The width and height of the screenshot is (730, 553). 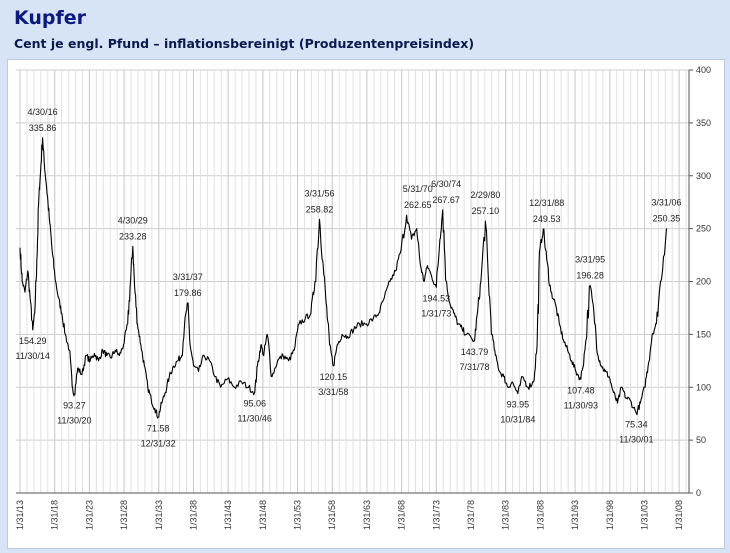 I want to click on annotation-value: 262.65, so click(x=418, y=205).